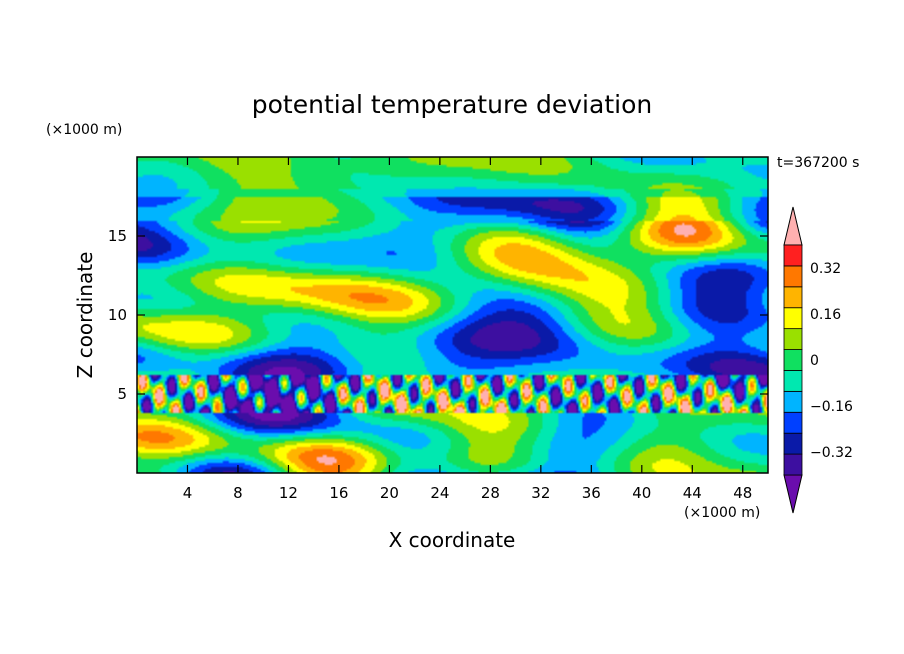  What do you see at coordinates (591, 493) in the screenshot?
I see `x-tick-label: 36` at bounding box center [591, 493].